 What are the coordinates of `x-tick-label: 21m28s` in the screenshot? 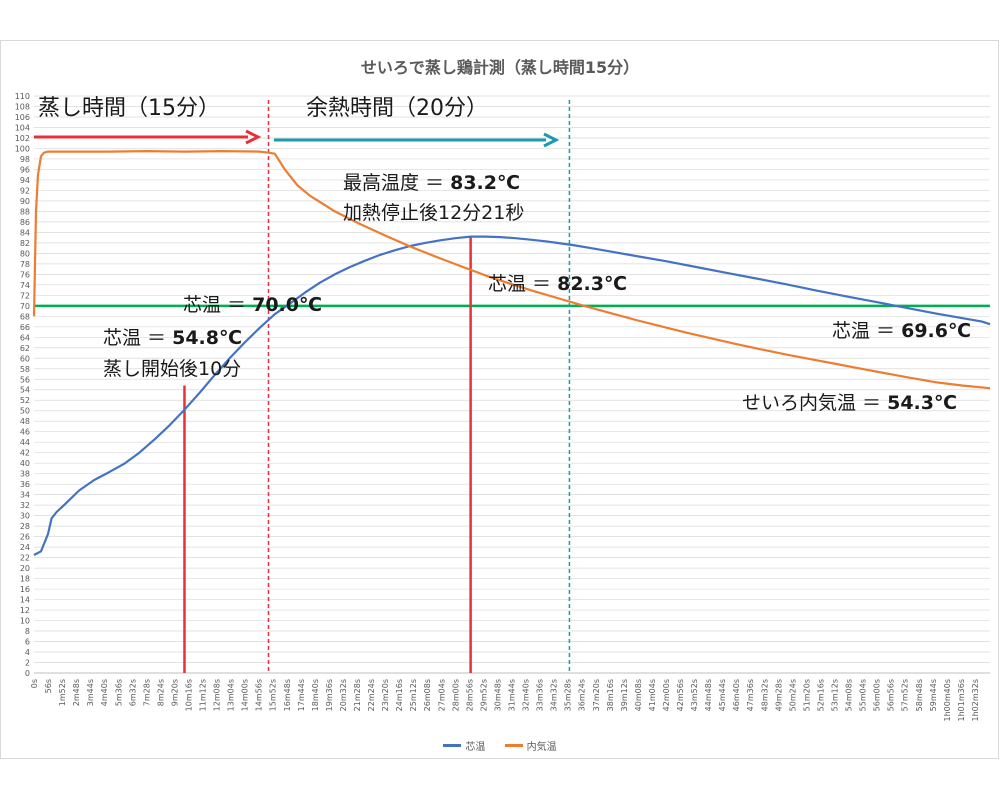 It's located at (357, 695).